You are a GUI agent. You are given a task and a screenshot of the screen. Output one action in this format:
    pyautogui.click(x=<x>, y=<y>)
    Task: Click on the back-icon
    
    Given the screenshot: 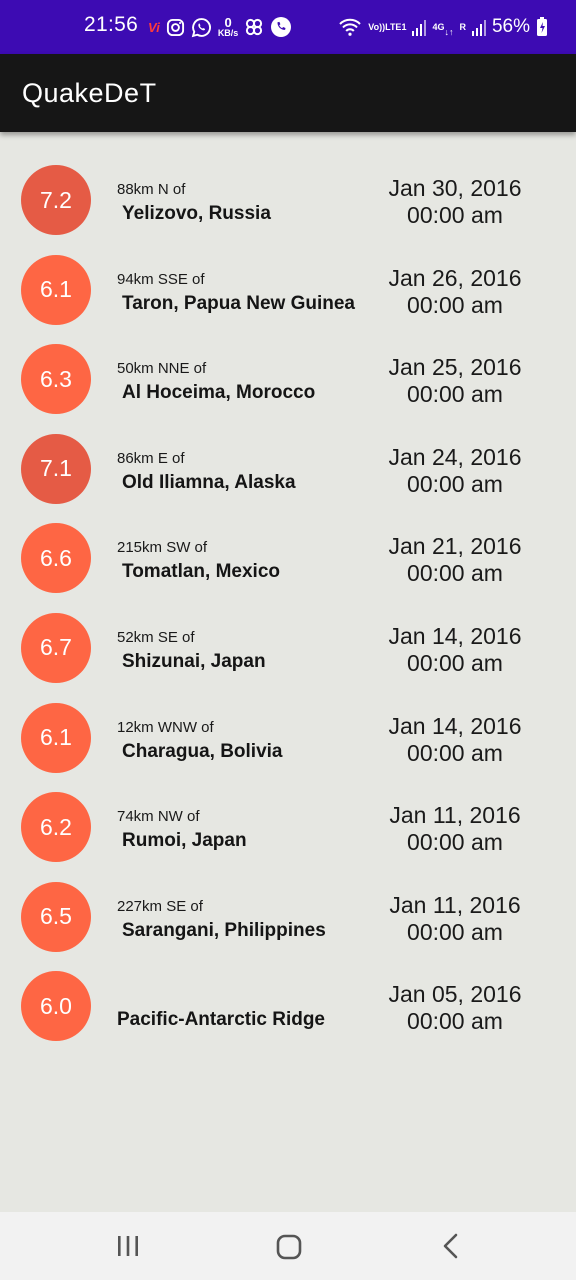 What is the action you would take?
    pyautogui.click(x=451, y=1246)
    